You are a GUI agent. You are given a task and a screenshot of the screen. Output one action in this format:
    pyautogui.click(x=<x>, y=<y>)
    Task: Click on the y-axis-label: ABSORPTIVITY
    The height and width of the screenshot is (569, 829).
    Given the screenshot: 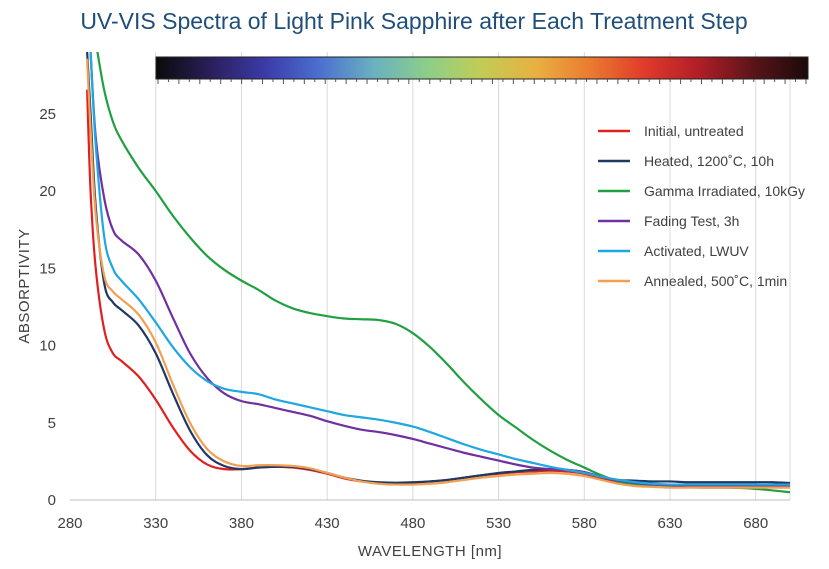 What is the action you would take?
    pyautogui.click(x=24, y=285)
    